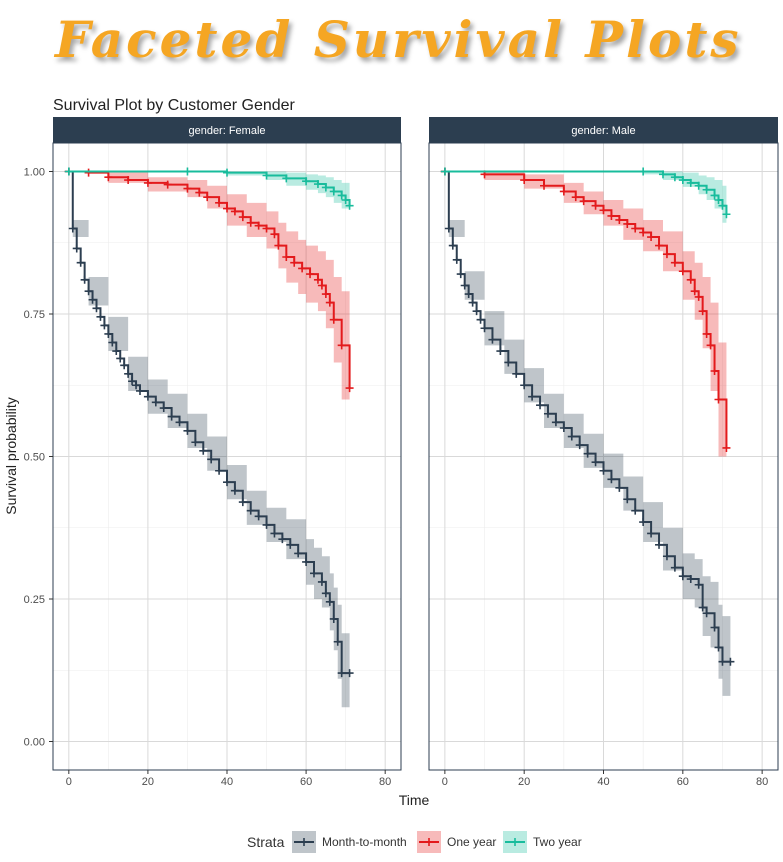 Image resolution: width=783 pixels, height=862 pixels. What do you see at coordinates (227, 782) in the screenshot?
I see `x-tick-label: 40` at bounding box center [227, 782].